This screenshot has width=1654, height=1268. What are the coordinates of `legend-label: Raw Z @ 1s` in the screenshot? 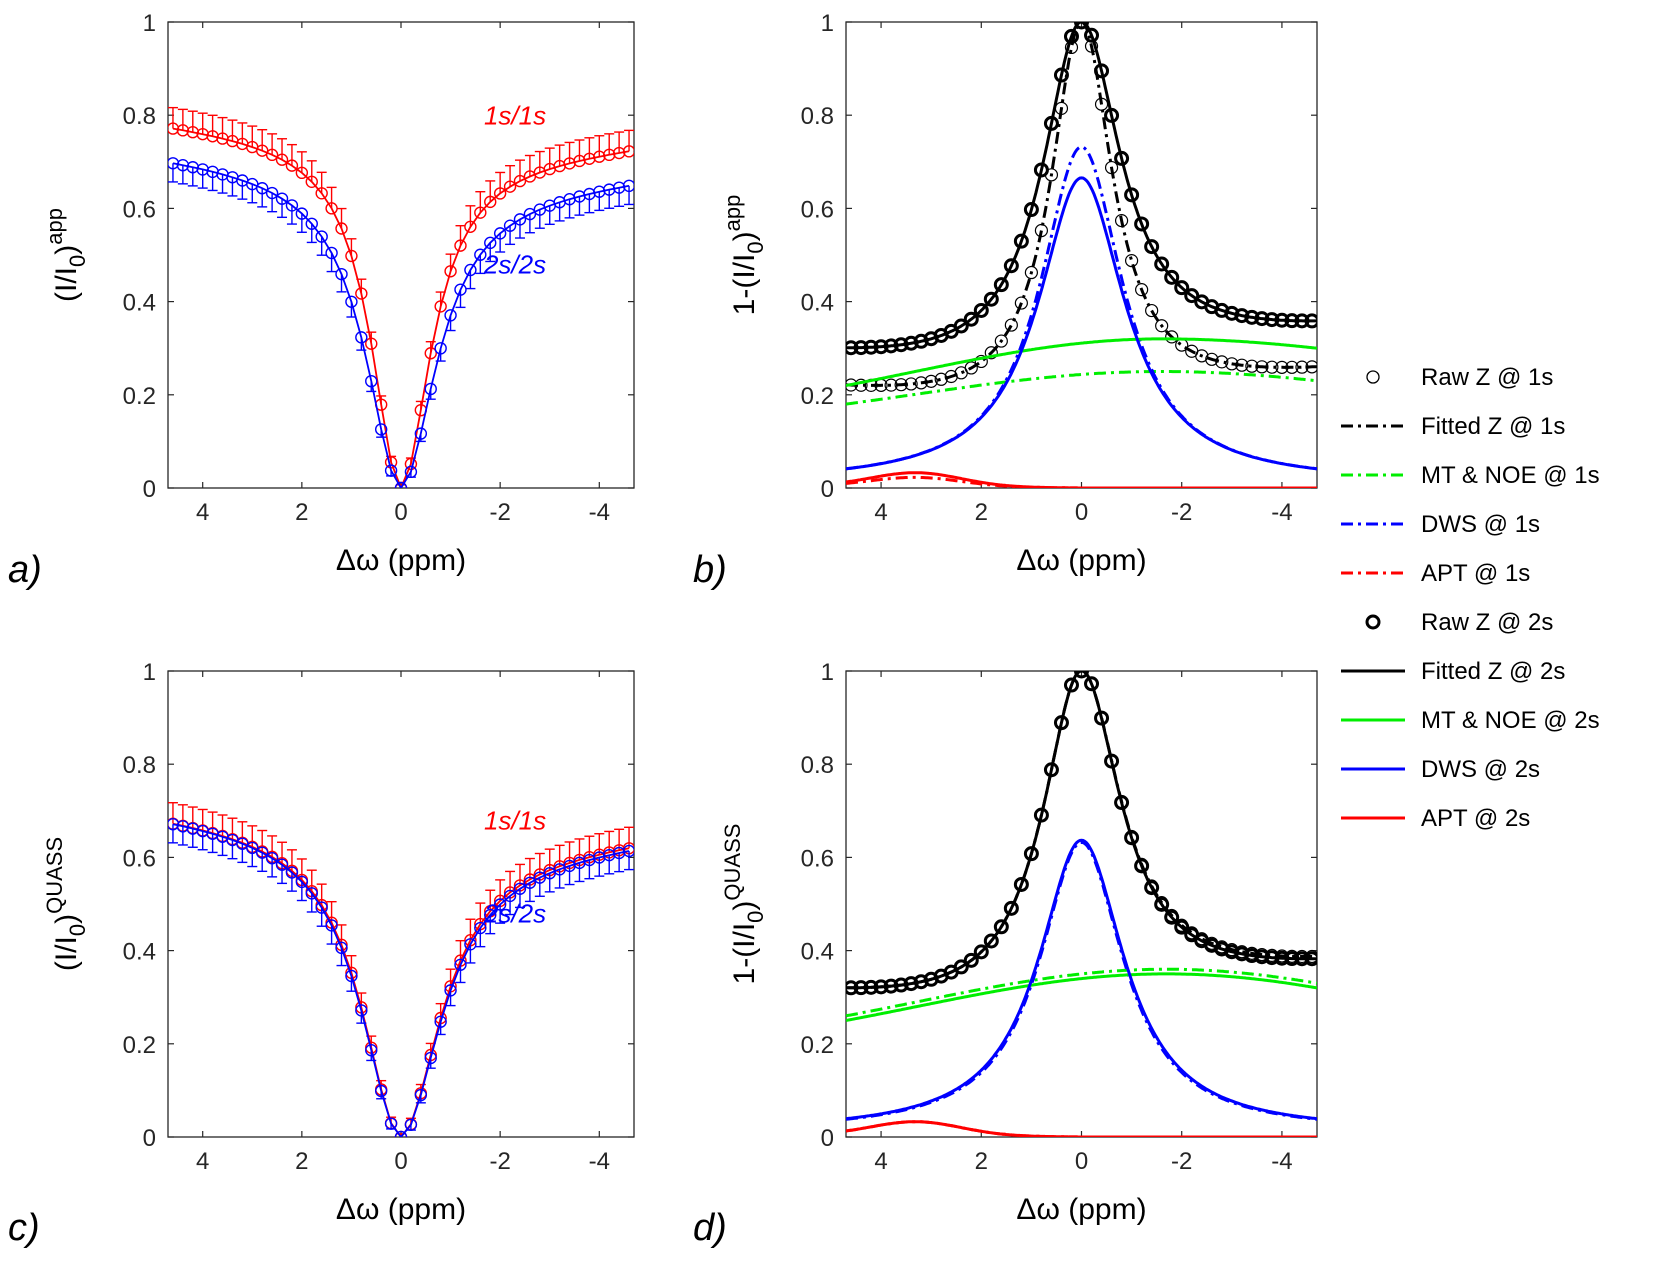 It's located at (1487, 377).